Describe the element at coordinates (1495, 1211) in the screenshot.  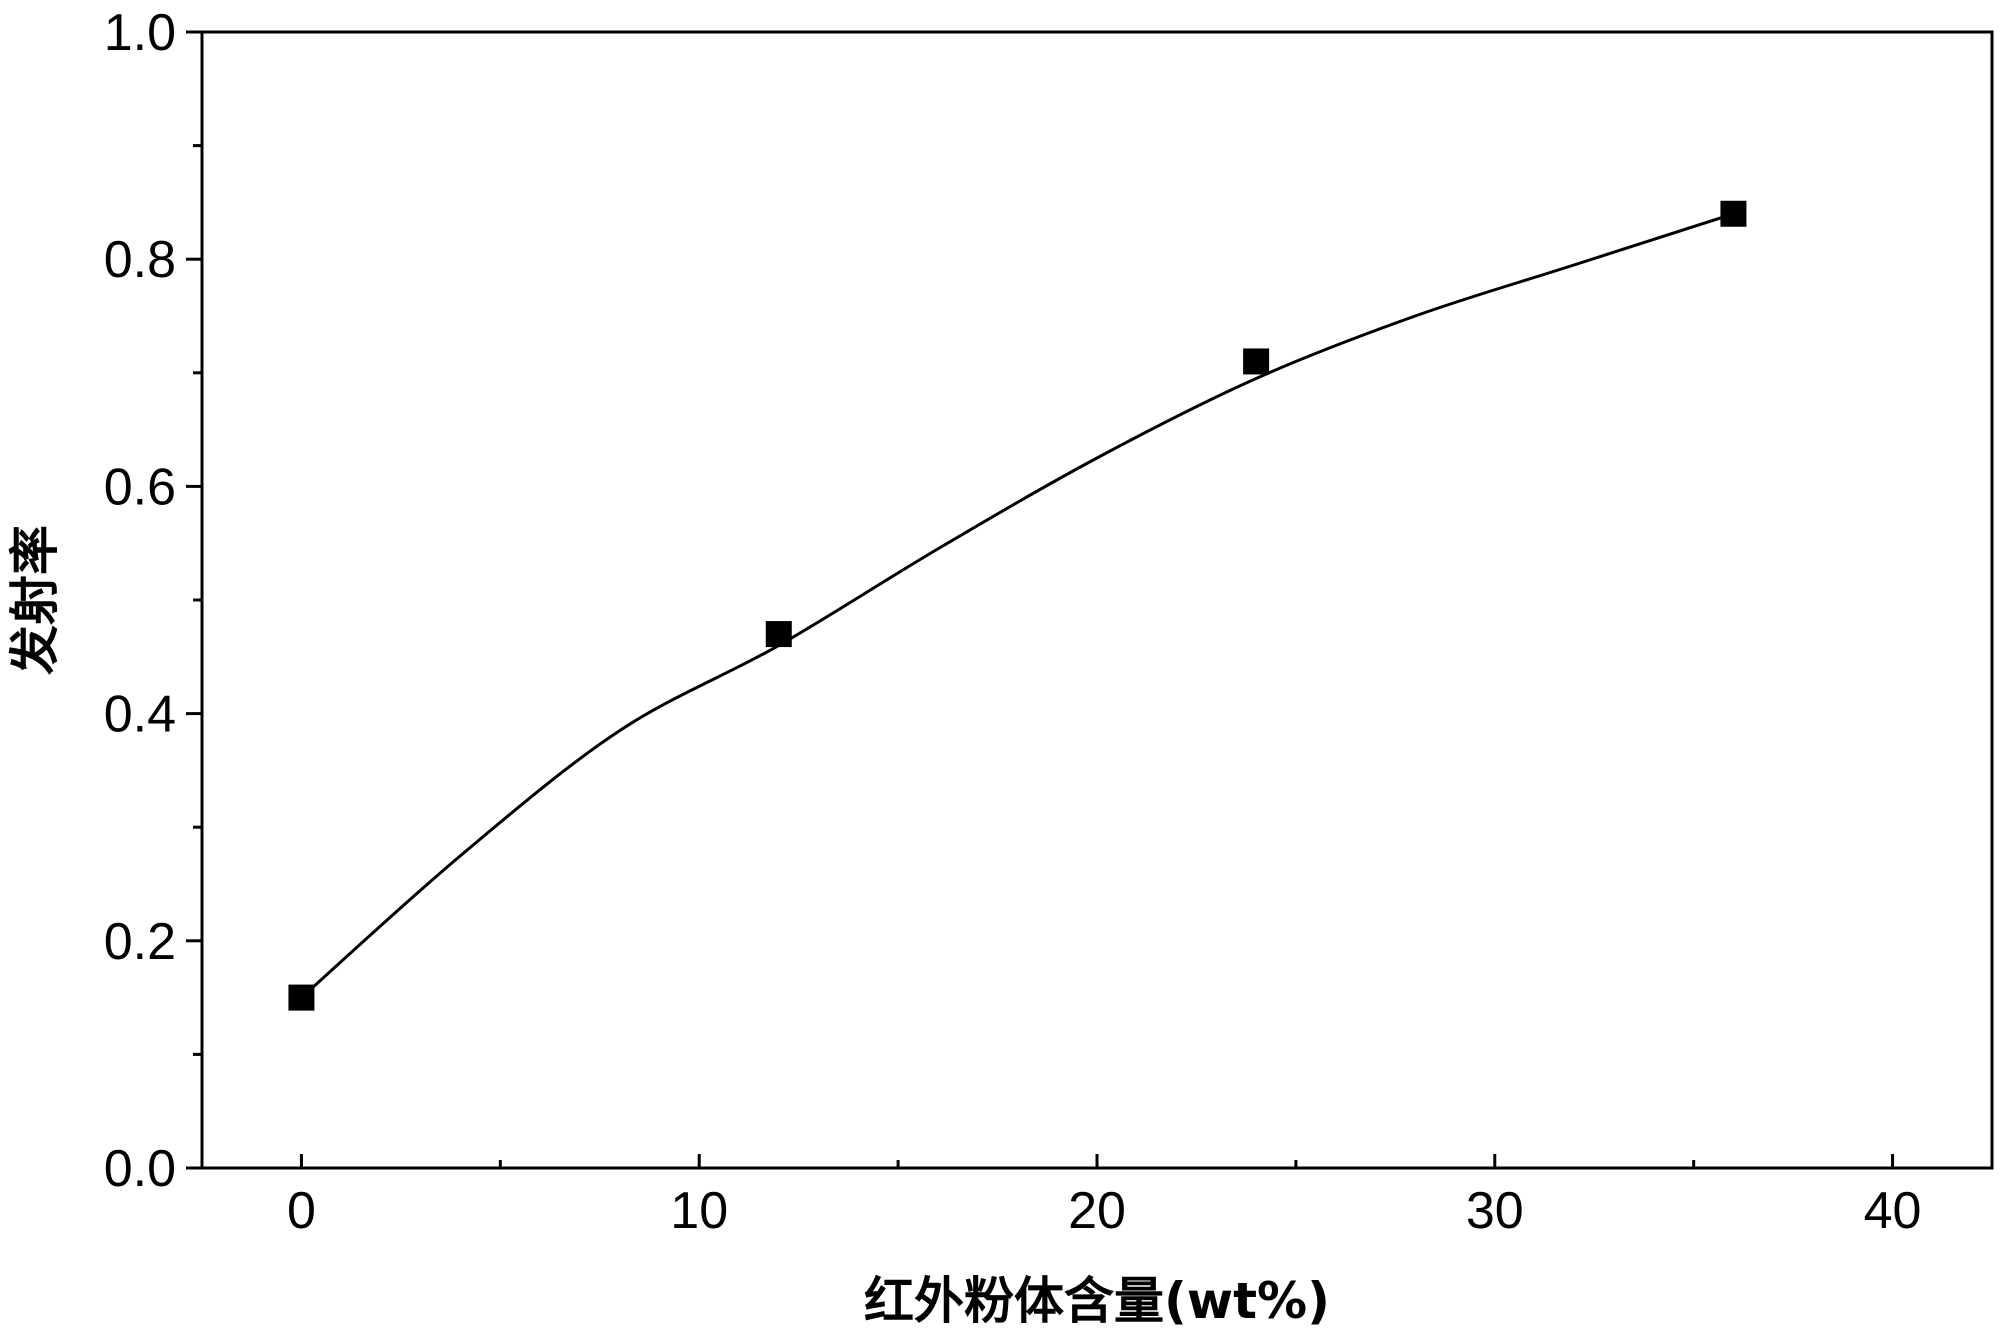
I see `x-tick-label: 30` at that location.